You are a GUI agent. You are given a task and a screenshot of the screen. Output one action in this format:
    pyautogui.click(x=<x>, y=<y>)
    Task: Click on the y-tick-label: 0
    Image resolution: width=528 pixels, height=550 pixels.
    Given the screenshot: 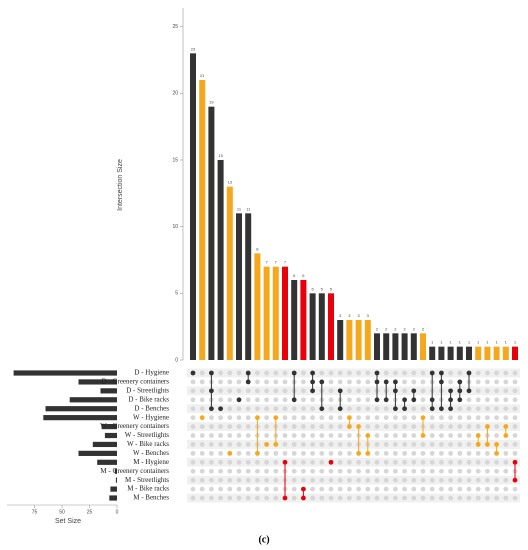 What is the action you would take?
    pyautogui.click(x=176, y=360)
    